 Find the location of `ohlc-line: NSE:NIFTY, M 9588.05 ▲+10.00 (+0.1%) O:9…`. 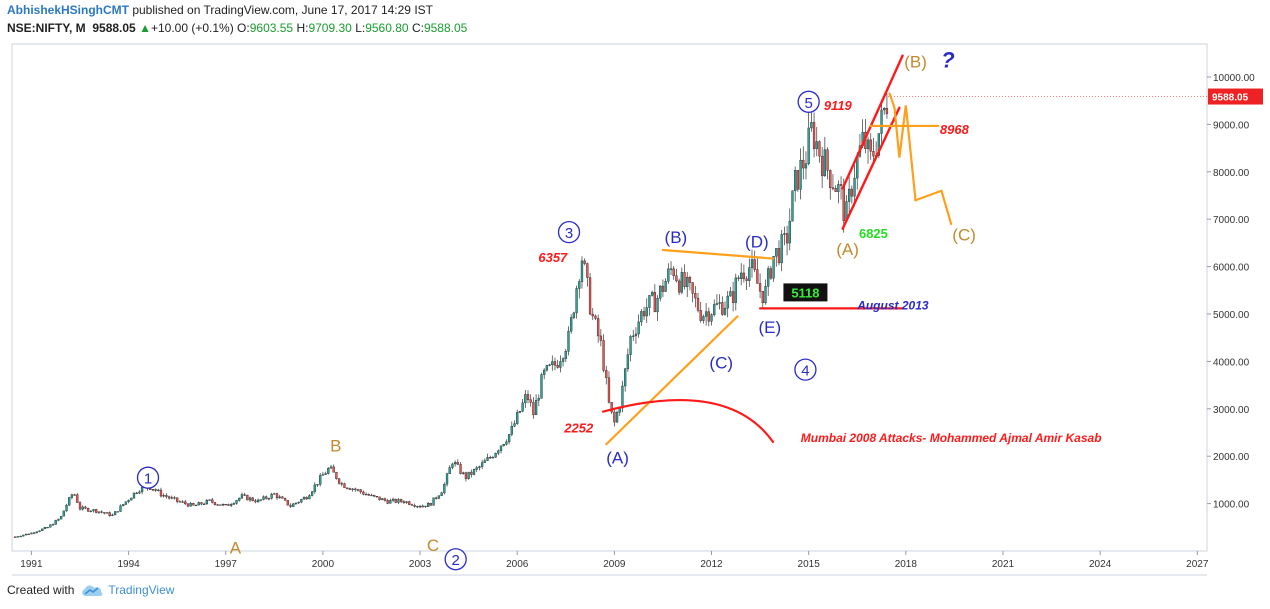

ohlc-line: NSE:NIFTY, M 9588.05 ▲+10.00 (+0.1%) O:9… is located at coordinates (237, 28).